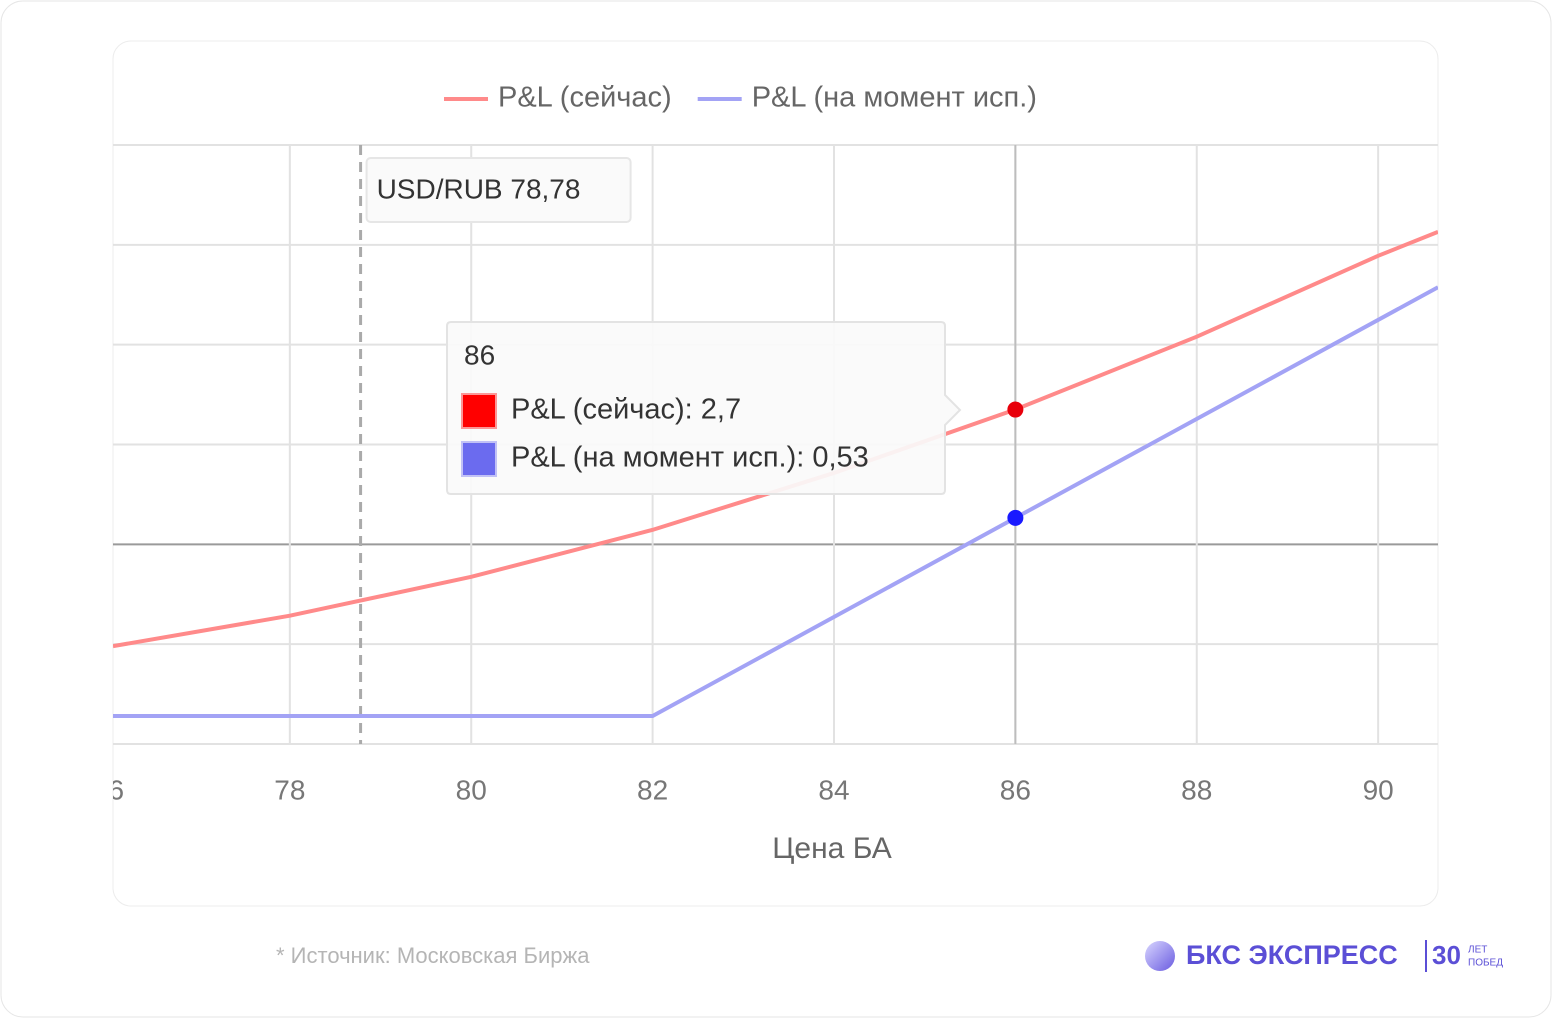 The height and width of the screenshot is (1018, 1552). What do you see at coordinates (1378, 789) in the screenshot?
I see `x-tick-label: 90` at bounding box center [1378, 789].